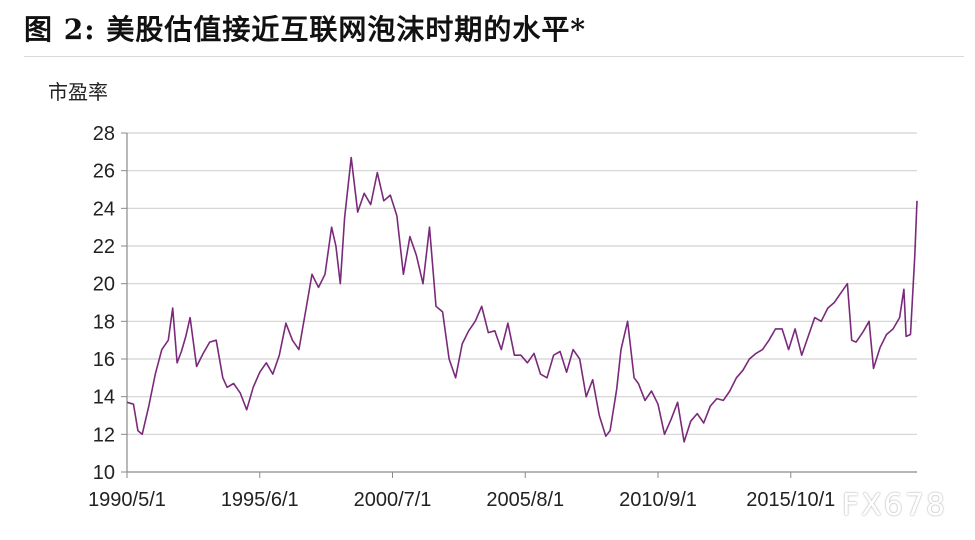 Image resolution: width=975 pixels, height=540 pixels. What do you see at coordinates (393, 500) in the screenshot?
I see `x-tick-label: 2000/7/1` at bounding box center [393, 500].